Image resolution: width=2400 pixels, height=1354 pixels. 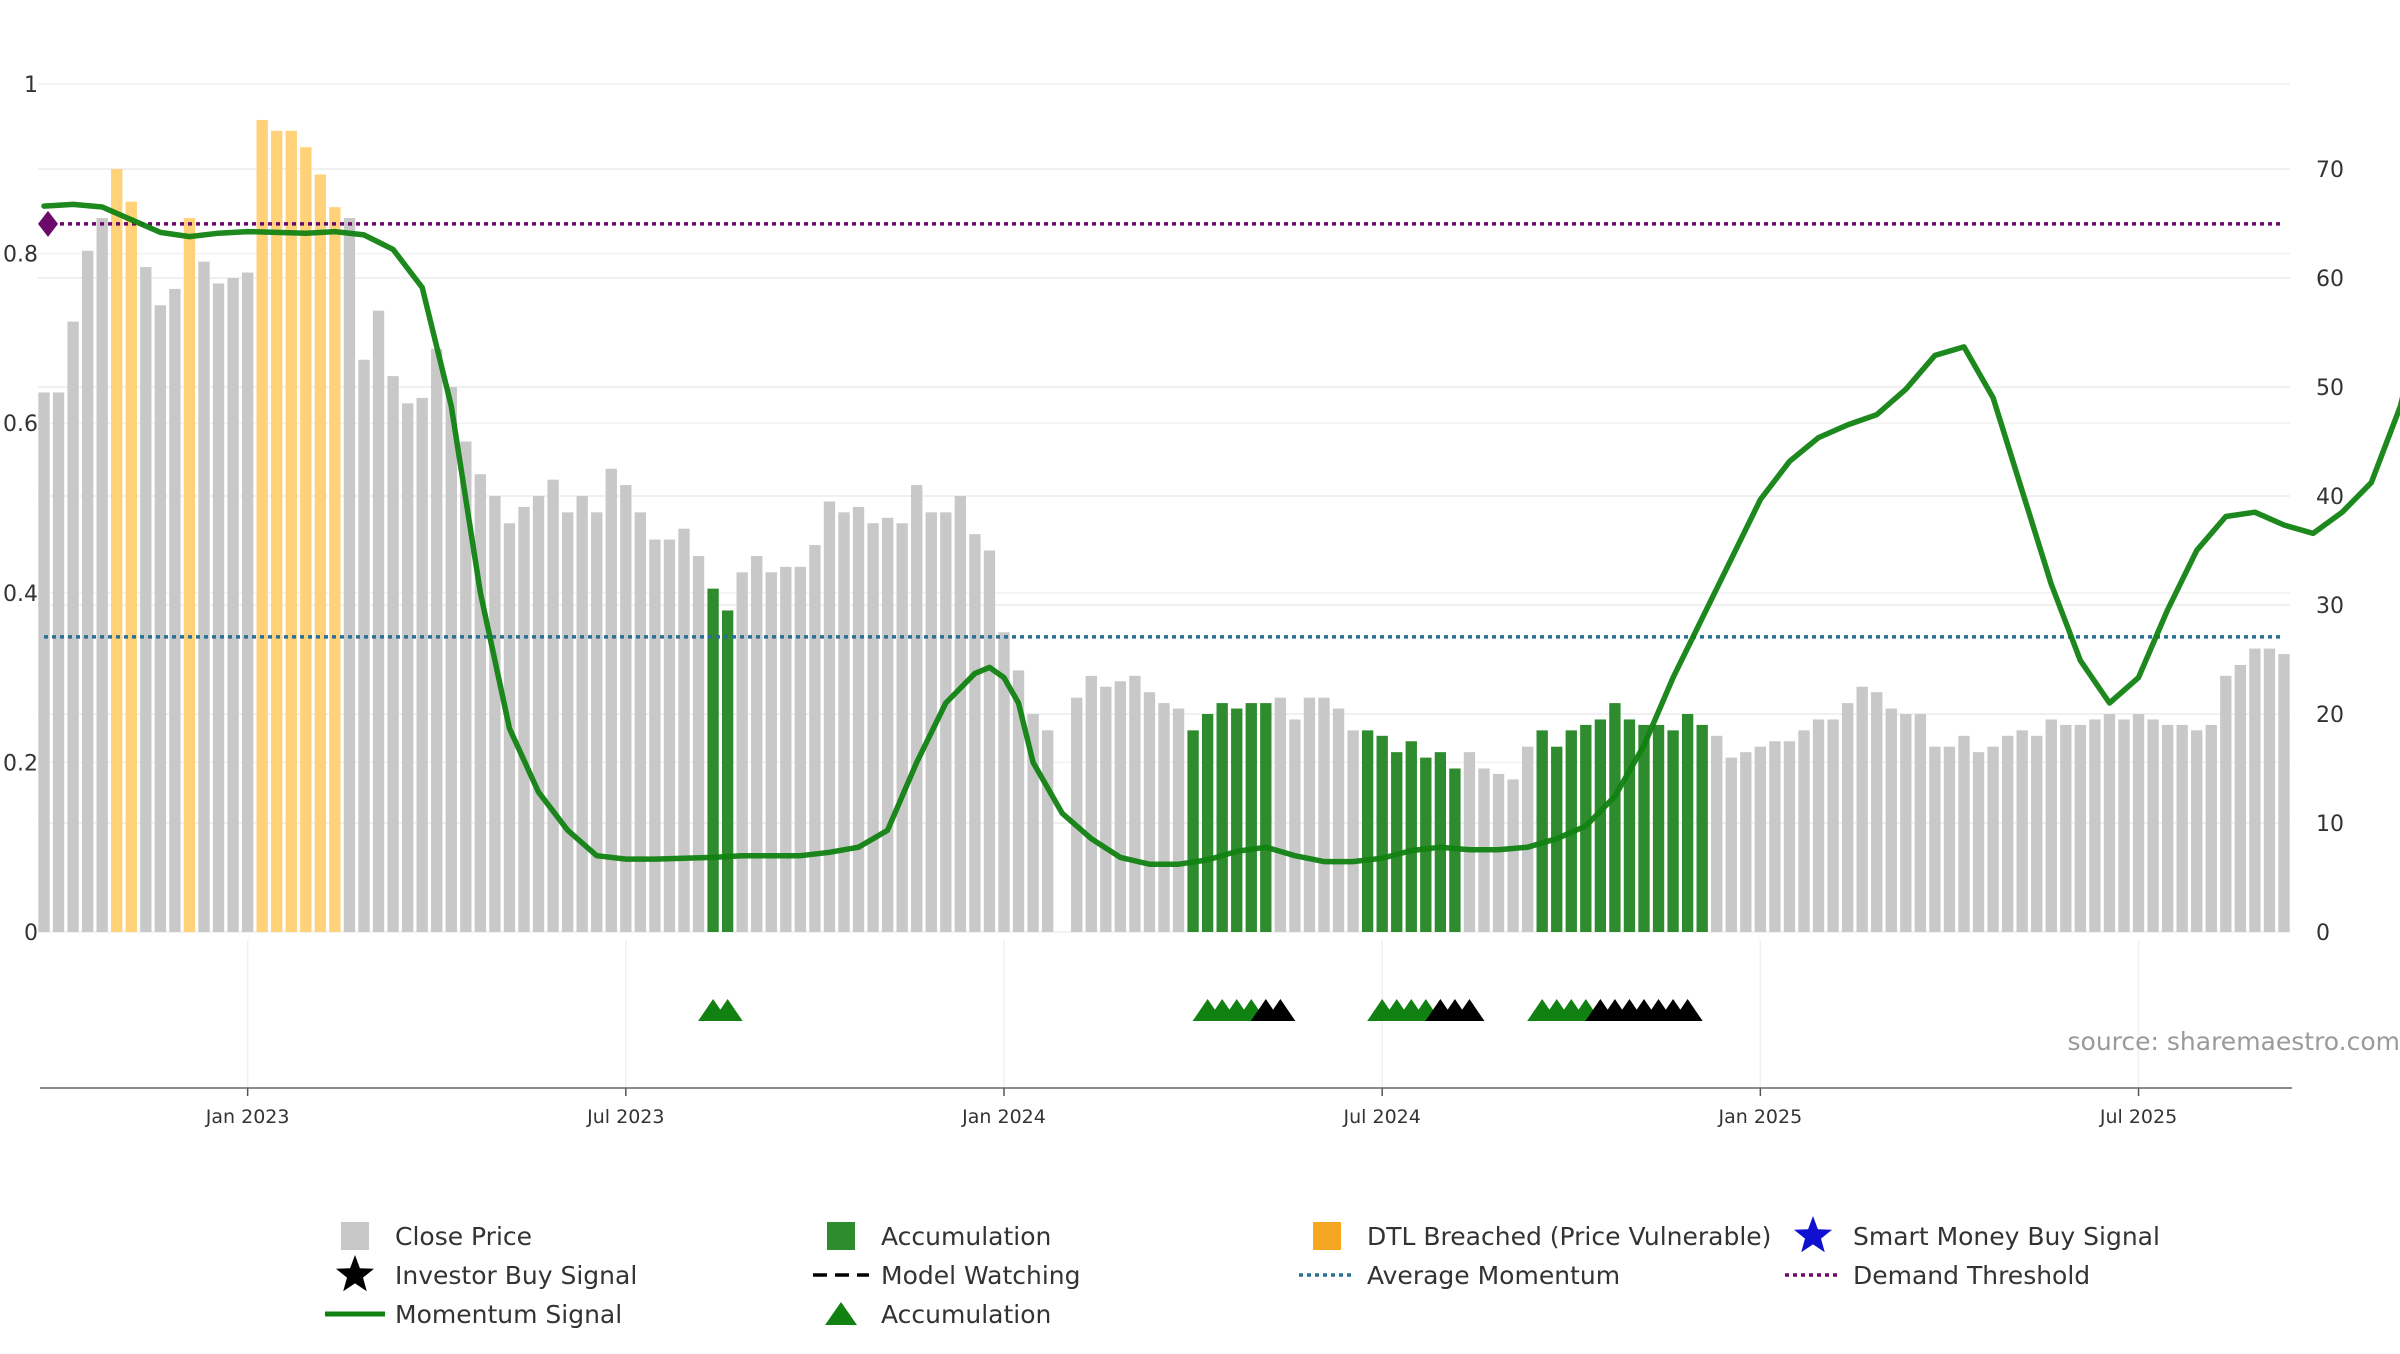 What do you see at coordinates (2330, 497) in the screenshot?
I see `right-axis-tick-label: 40` at bounding box center [2330, 497].